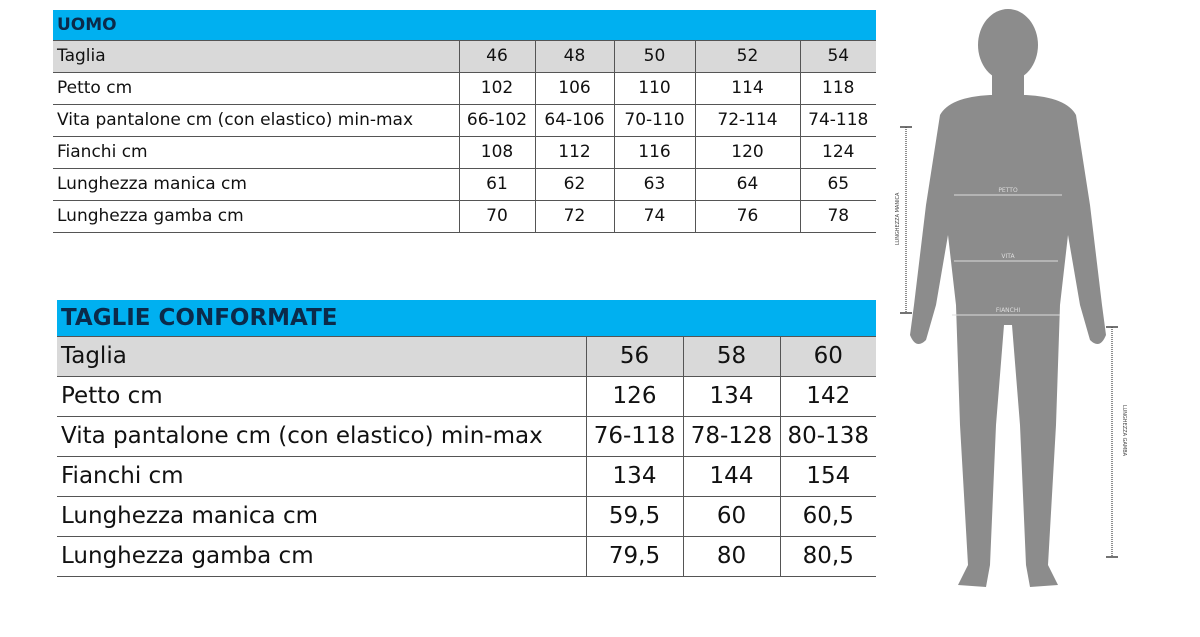 The width and height of the screenshot is (1200, 637). I want to click on table-title: TAGLIE CONFORMATE, so click(467, 318).